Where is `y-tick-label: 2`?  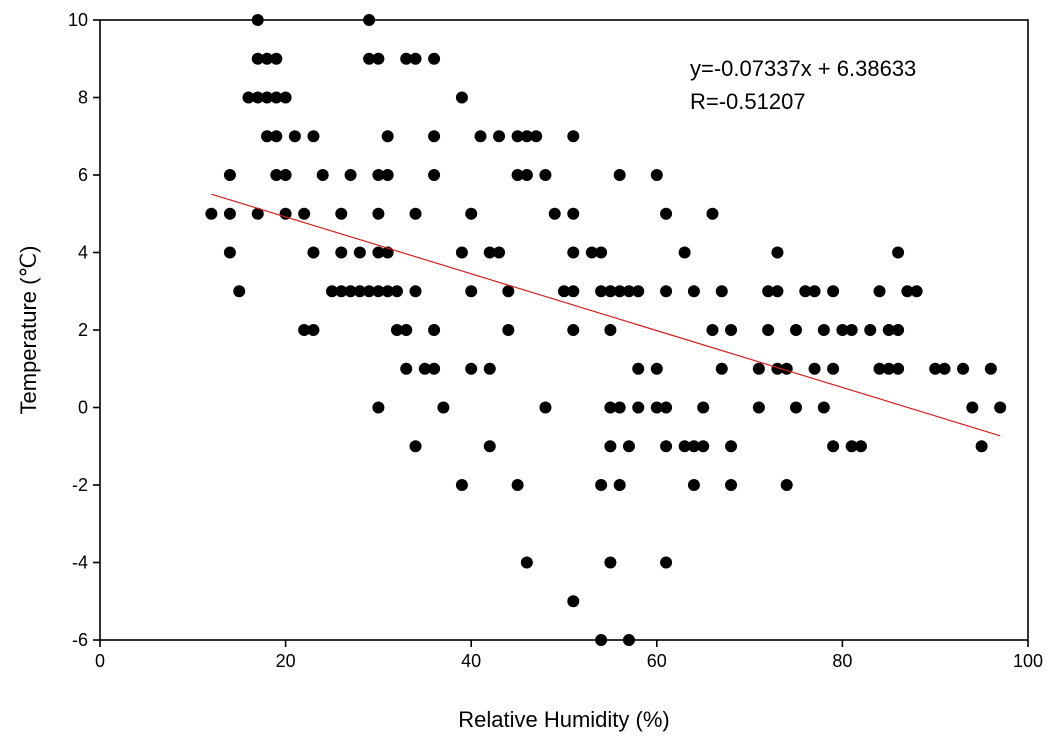
y-tick-label: 2 is located at coordinates (83, 330).